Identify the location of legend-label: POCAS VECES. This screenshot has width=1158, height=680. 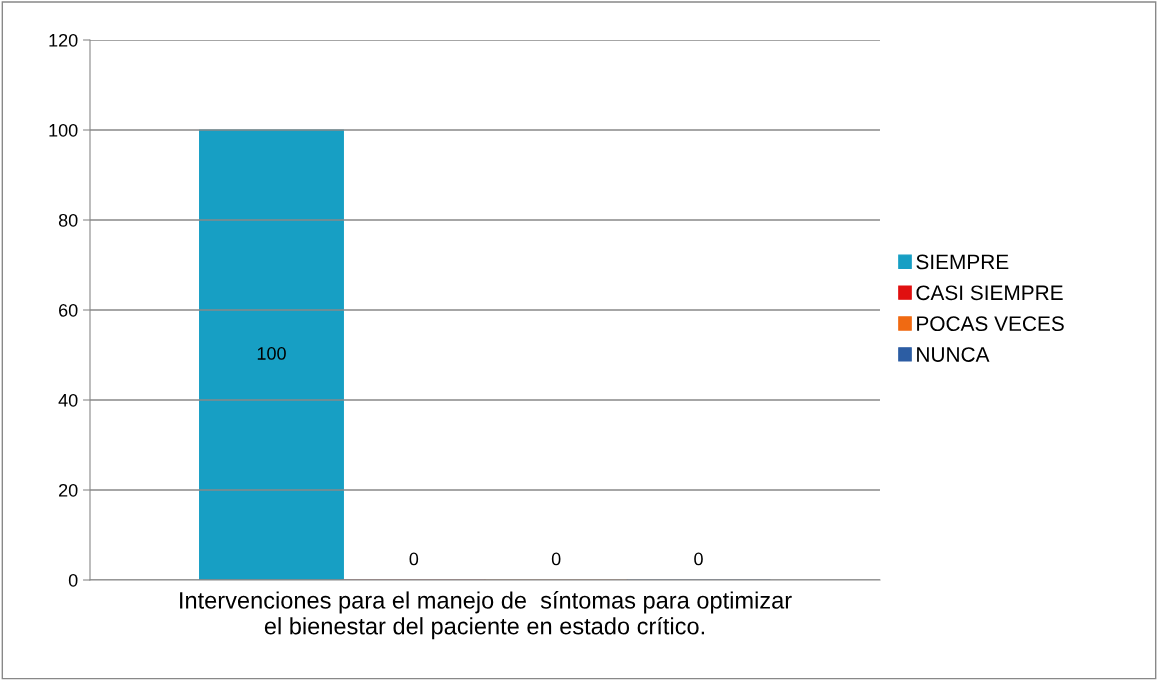
(990, 324).